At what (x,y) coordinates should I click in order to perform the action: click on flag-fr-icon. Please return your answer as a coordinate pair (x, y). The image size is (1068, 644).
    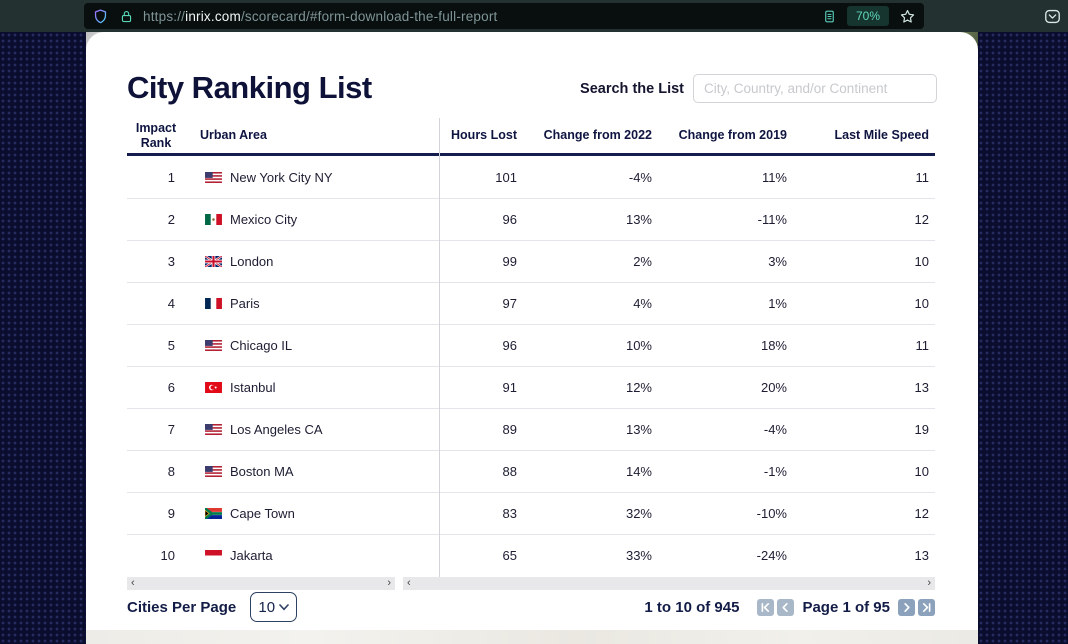
    Looking at the image, I should click on (213, 303).